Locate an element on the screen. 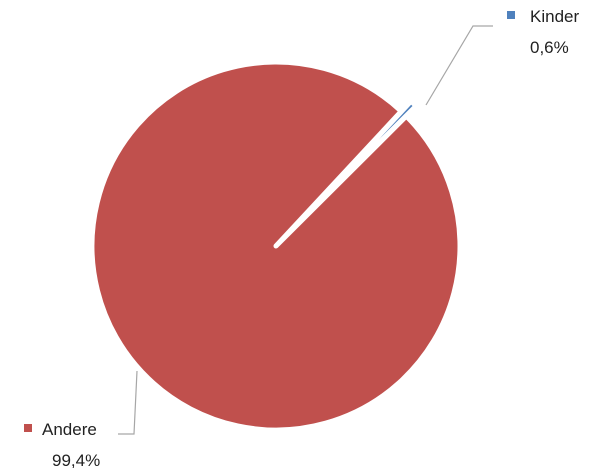 The height and width of the screenshot is (468, 595). leader-line-kinder is located at coordinates (459, 65).